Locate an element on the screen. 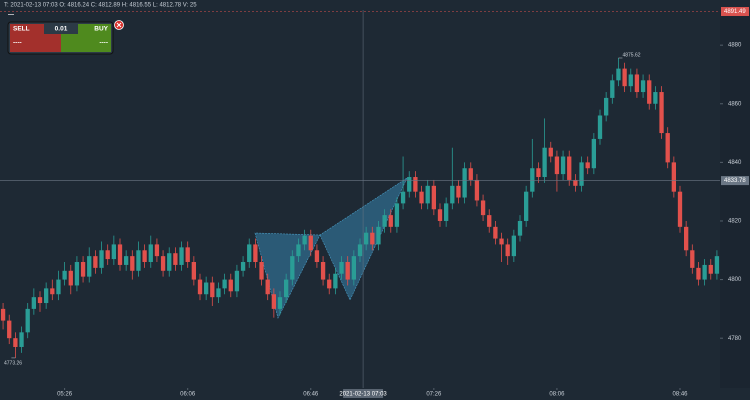 This screenshot has width=750, height=400. x-tick-label: 08:46 is located at coordinates (680, 395).